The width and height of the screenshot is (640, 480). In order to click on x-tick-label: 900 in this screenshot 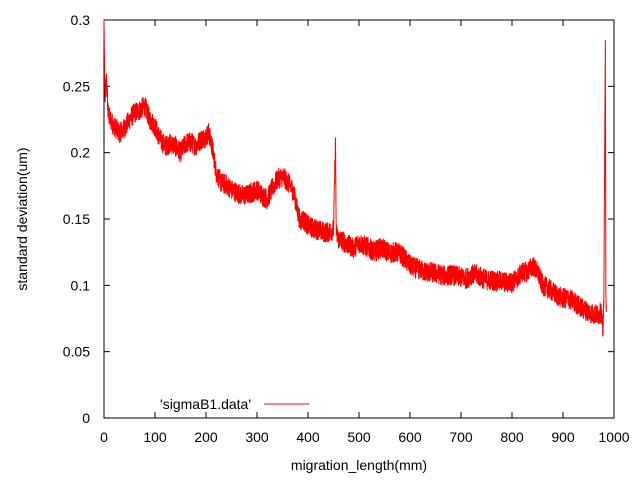, I will do `click(563, 437)`.